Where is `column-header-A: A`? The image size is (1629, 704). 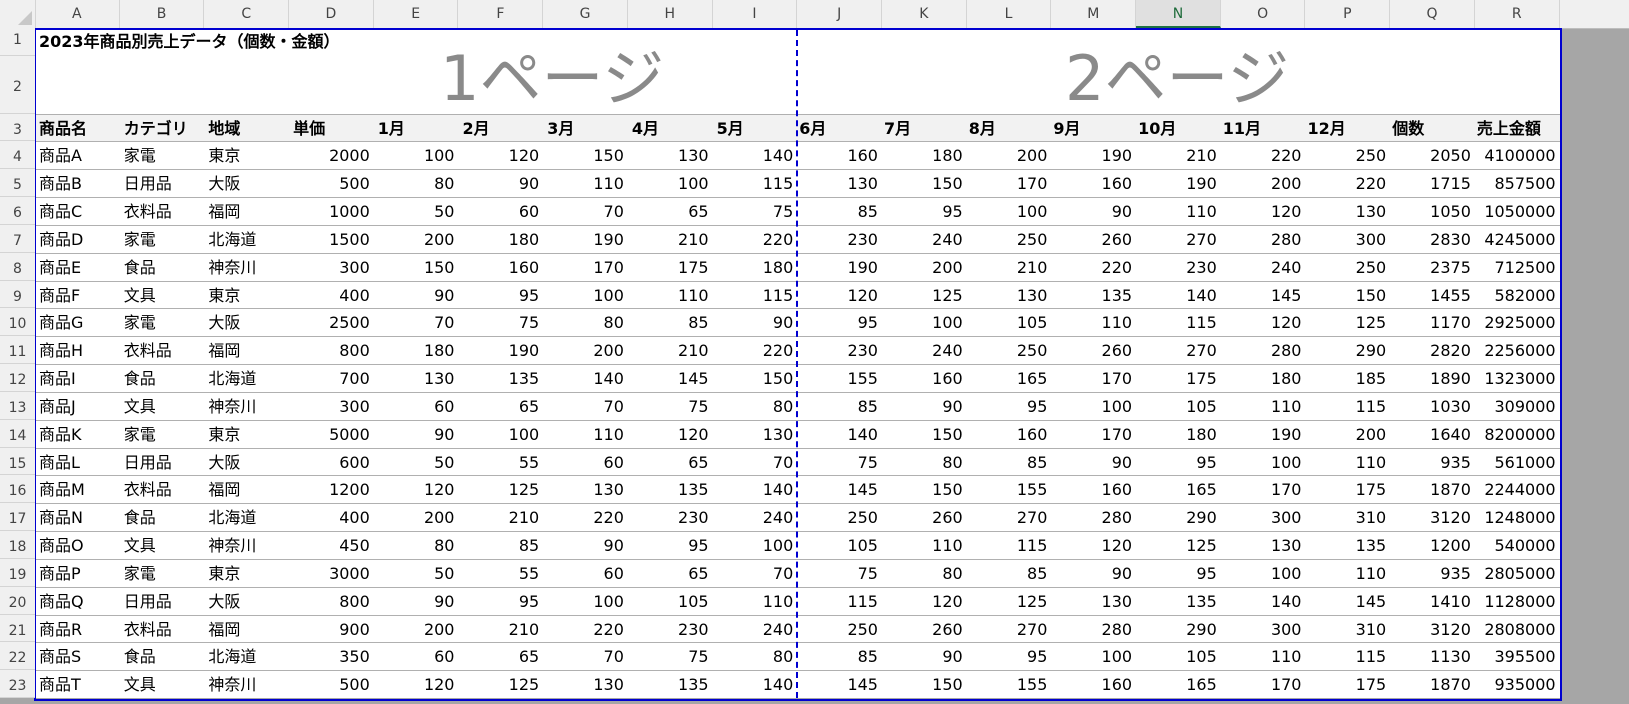 column-header-A: A is located at coordinates (77, 14).